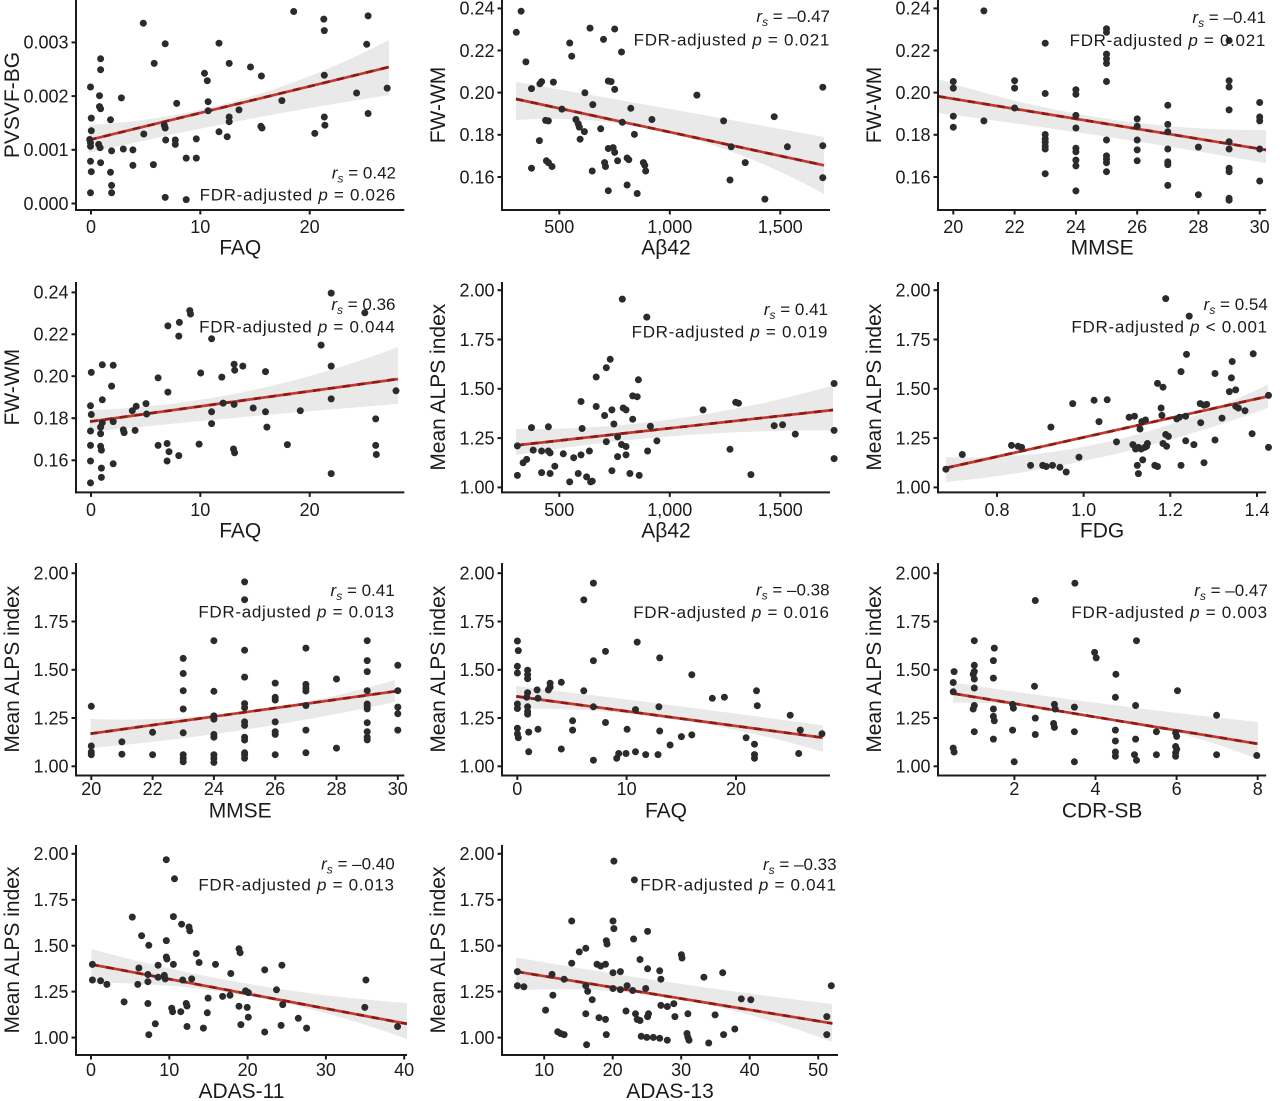 The height and width of the screenshot is (1101, 1280). What do you see at coordinates (780, 227) in the screenshot?
I see `svg-text: 1,500` at bounding box center [780, 227].